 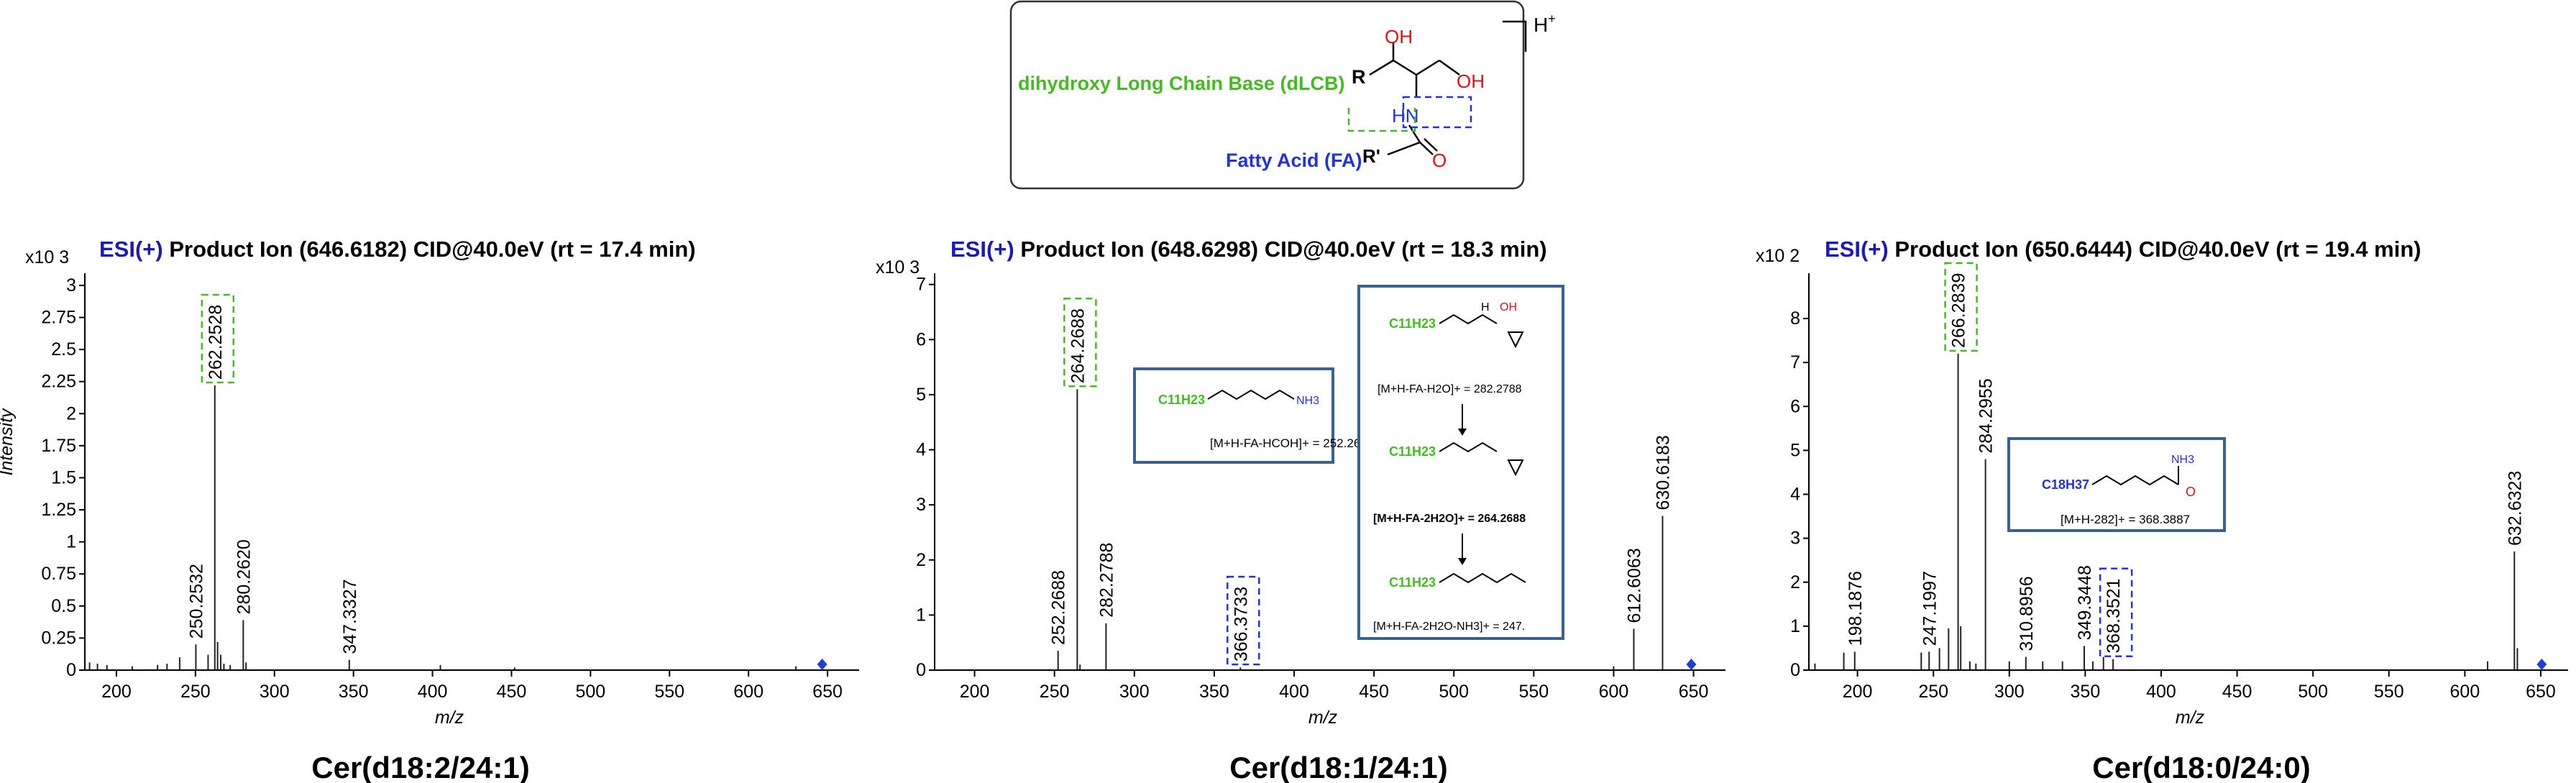 I want to click on peak-label: 368.3521, so click(x=2114, y=615).